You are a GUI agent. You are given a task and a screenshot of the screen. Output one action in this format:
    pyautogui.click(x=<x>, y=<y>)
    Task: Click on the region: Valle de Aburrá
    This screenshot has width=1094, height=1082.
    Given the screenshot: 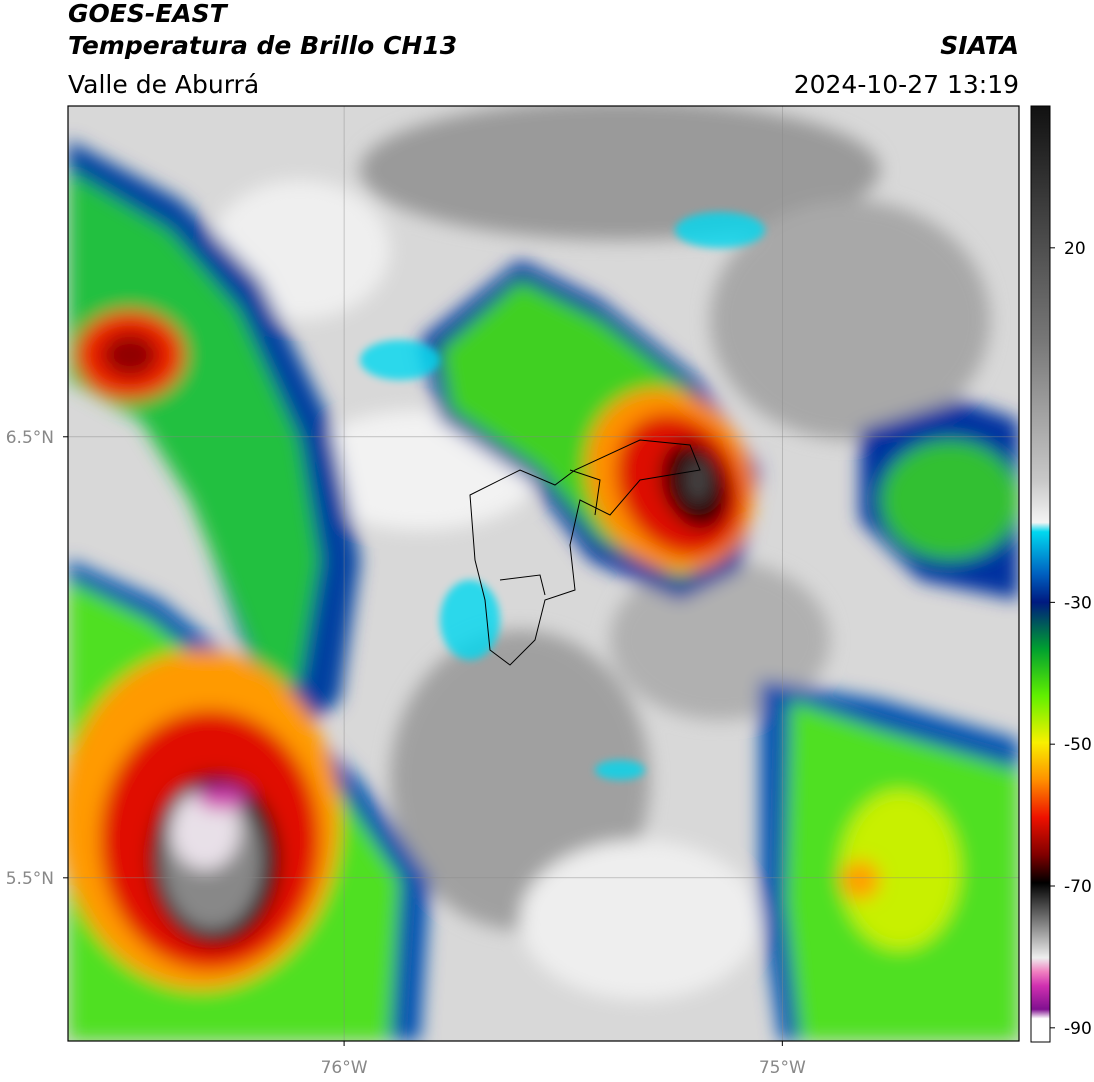 What is the action you would take?
    pyautogui.click(x=163, y=84)
    